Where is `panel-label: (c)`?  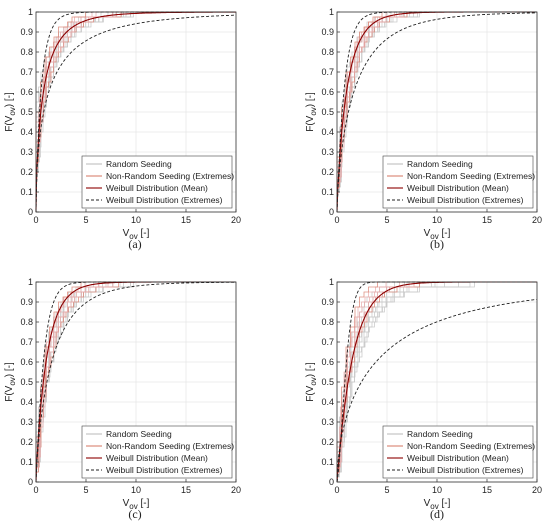
panel-label: (c) is located at coordinates (134, 514).